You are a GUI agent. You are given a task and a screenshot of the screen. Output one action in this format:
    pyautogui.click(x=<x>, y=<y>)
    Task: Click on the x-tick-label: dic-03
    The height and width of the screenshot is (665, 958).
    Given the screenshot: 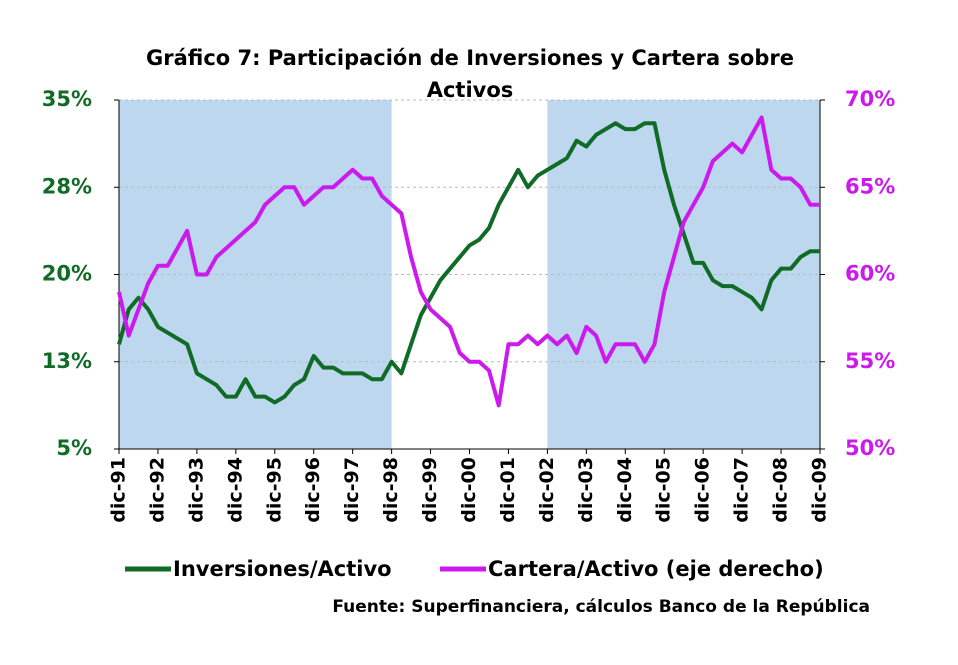 What is the action you would take?
    pyautogui.click(x=586, y=490)
    